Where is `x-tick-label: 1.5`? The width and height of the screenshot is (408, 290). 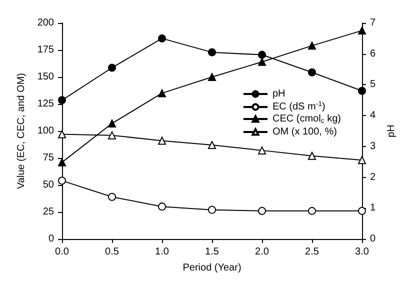 x-tick-label: 1.5 is located at coordinates (212, 252).